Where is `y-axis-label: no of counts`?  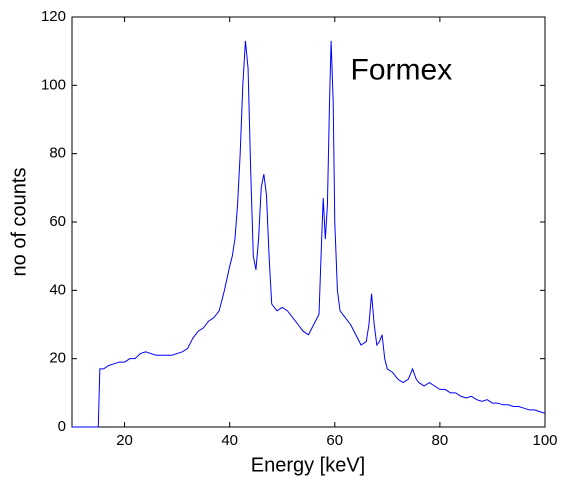 y-axis-label: no of counts is located at coordinates (19, 222).